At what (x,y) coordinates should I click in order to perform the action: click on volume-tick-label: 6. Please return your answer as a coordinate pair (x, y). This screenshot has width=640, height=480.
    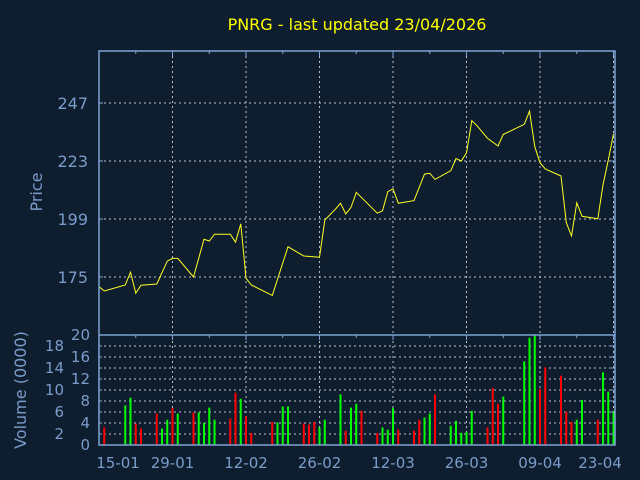
    Looking at the image, I should click on (59, 412).